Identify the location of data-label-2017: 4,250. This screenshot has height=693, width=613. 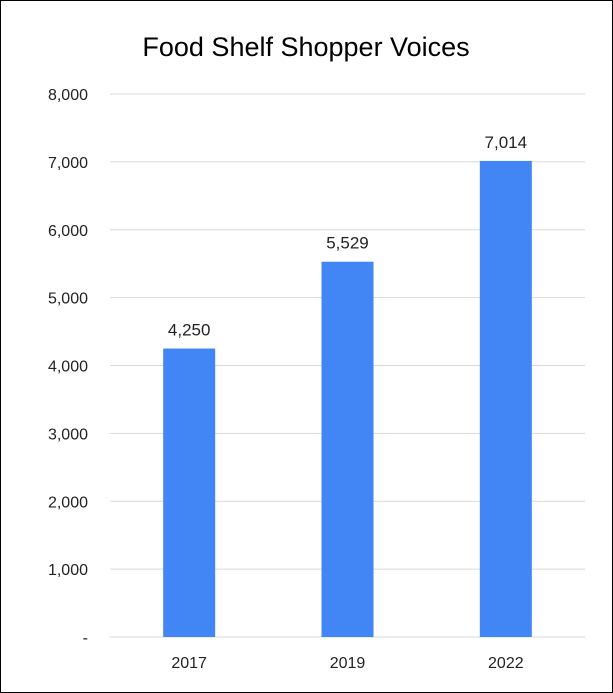
(189, 330).